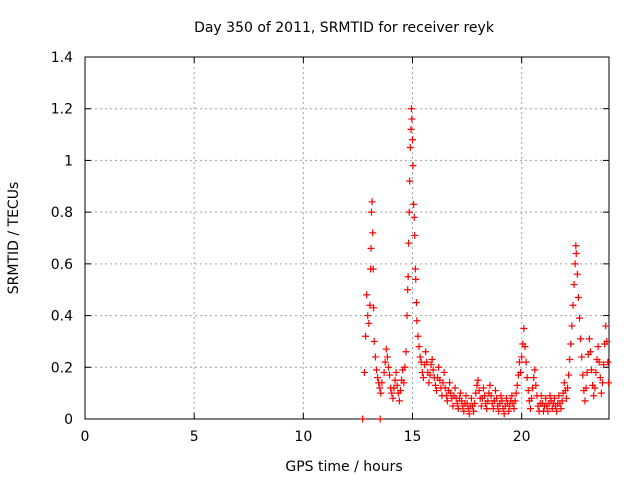  I want to click on y-tick-label-4: 0.8, so click(62, 213).